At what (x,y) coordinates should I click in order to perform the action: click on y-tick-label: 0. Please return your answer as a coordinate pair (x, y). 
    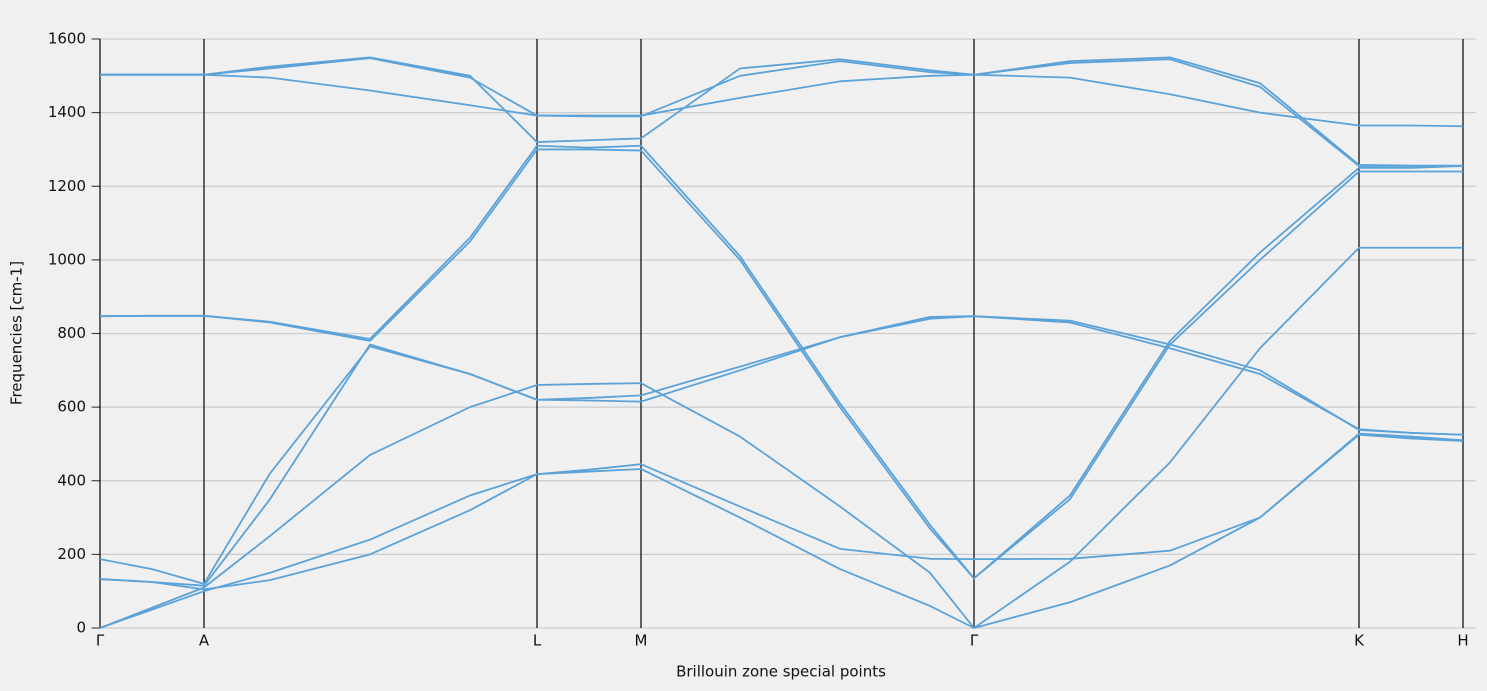
    Looking at the image, I should click on (81, 628).